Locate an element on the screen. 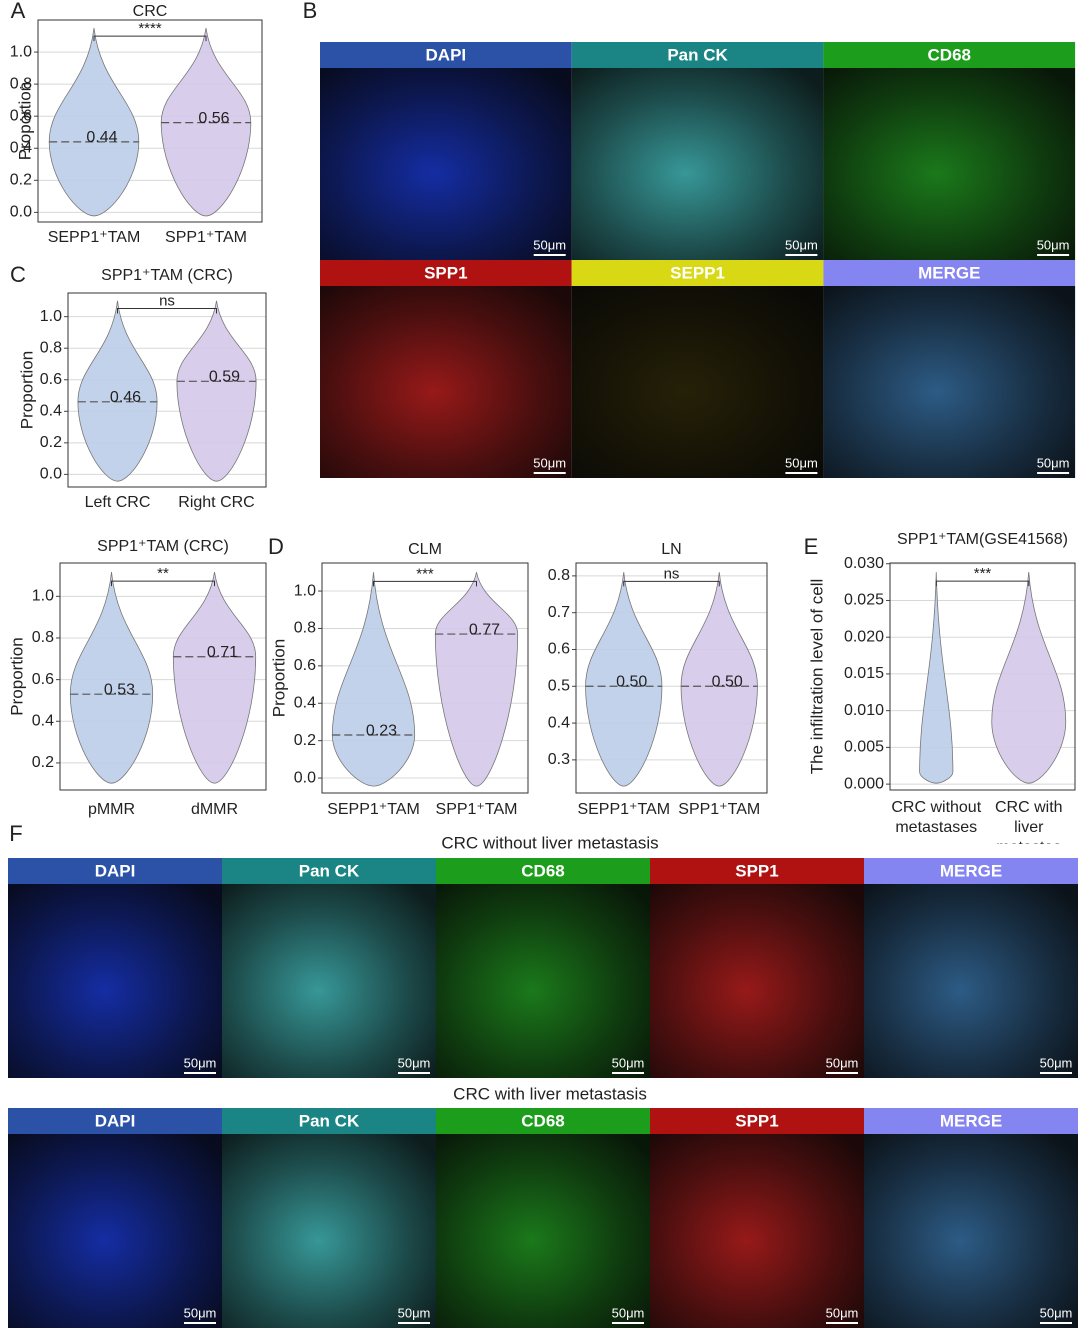  y-tick-label: 0.020 is located at coordinates (864, 636).